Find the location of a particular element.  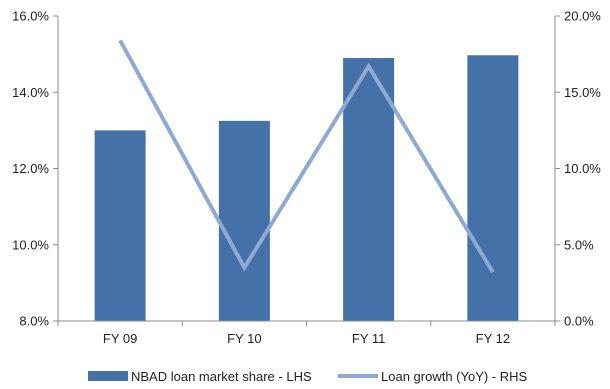

x-tick-label: FY 11 is located at coordinates (368, 338).